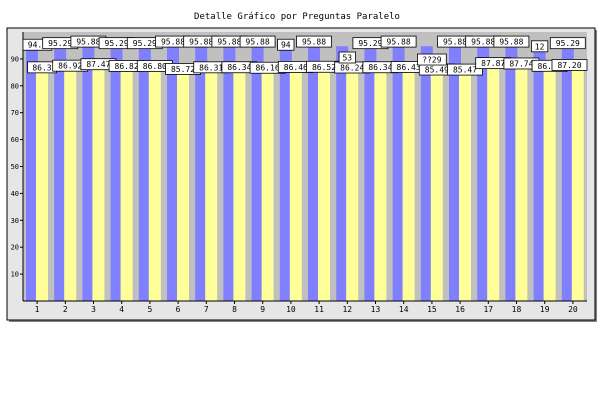 Image resolution: width=600 pixels, height=400 pixels. What do you see at coordinates (437, 70) in the screenshot?
I see `label-series2-15-text: 85.49` at bounding box center [437, 70].